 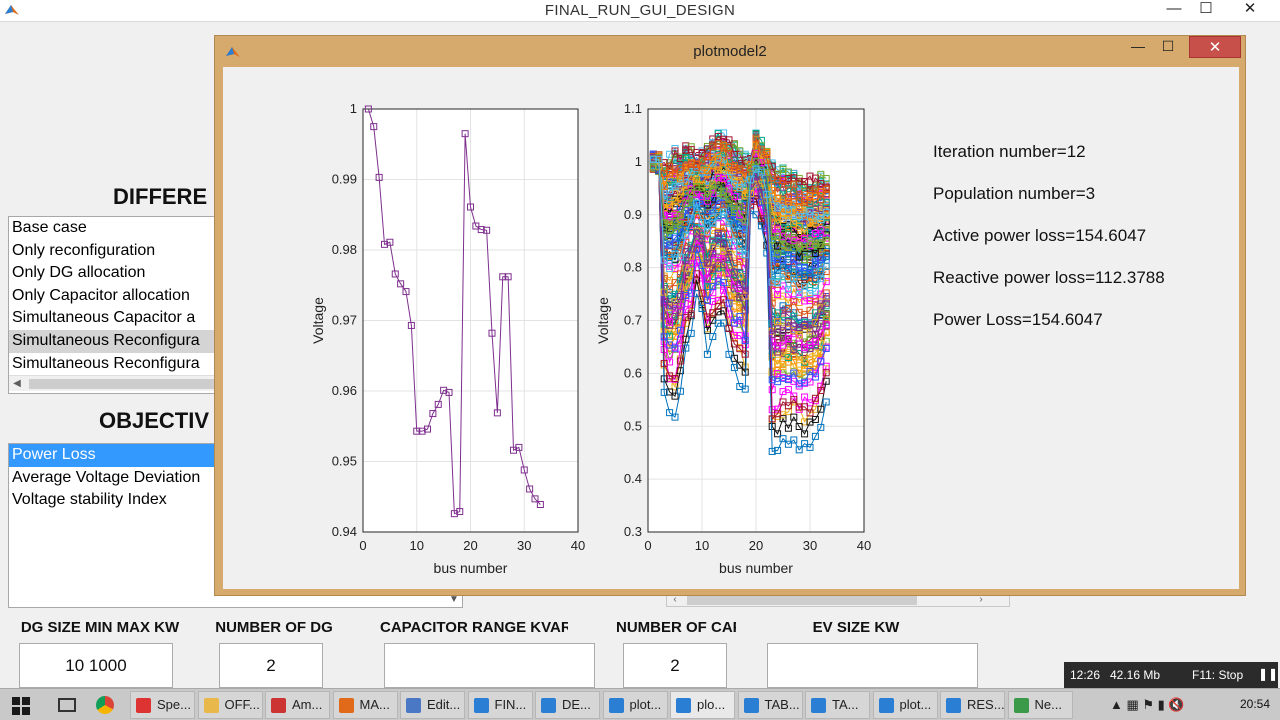 What do you see at coordinates (344, 320) in the screenshot?
I see `y-tick-label: 0.97` at bounding box center [344, 320].